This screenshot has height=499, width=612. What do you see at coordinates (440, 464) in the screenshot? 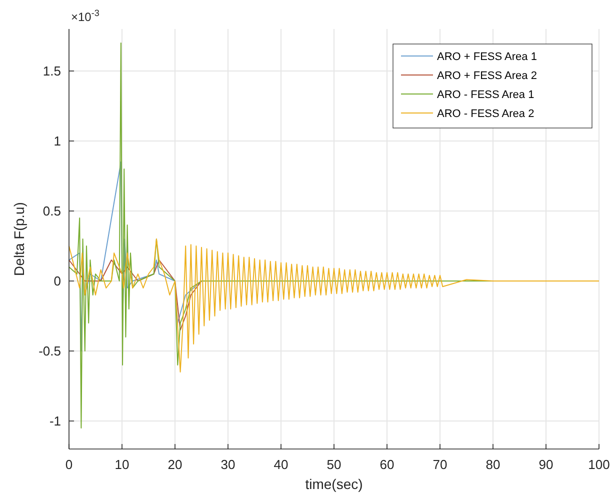
I see `x-tick-label: 70` at bounding box center [440, 464].